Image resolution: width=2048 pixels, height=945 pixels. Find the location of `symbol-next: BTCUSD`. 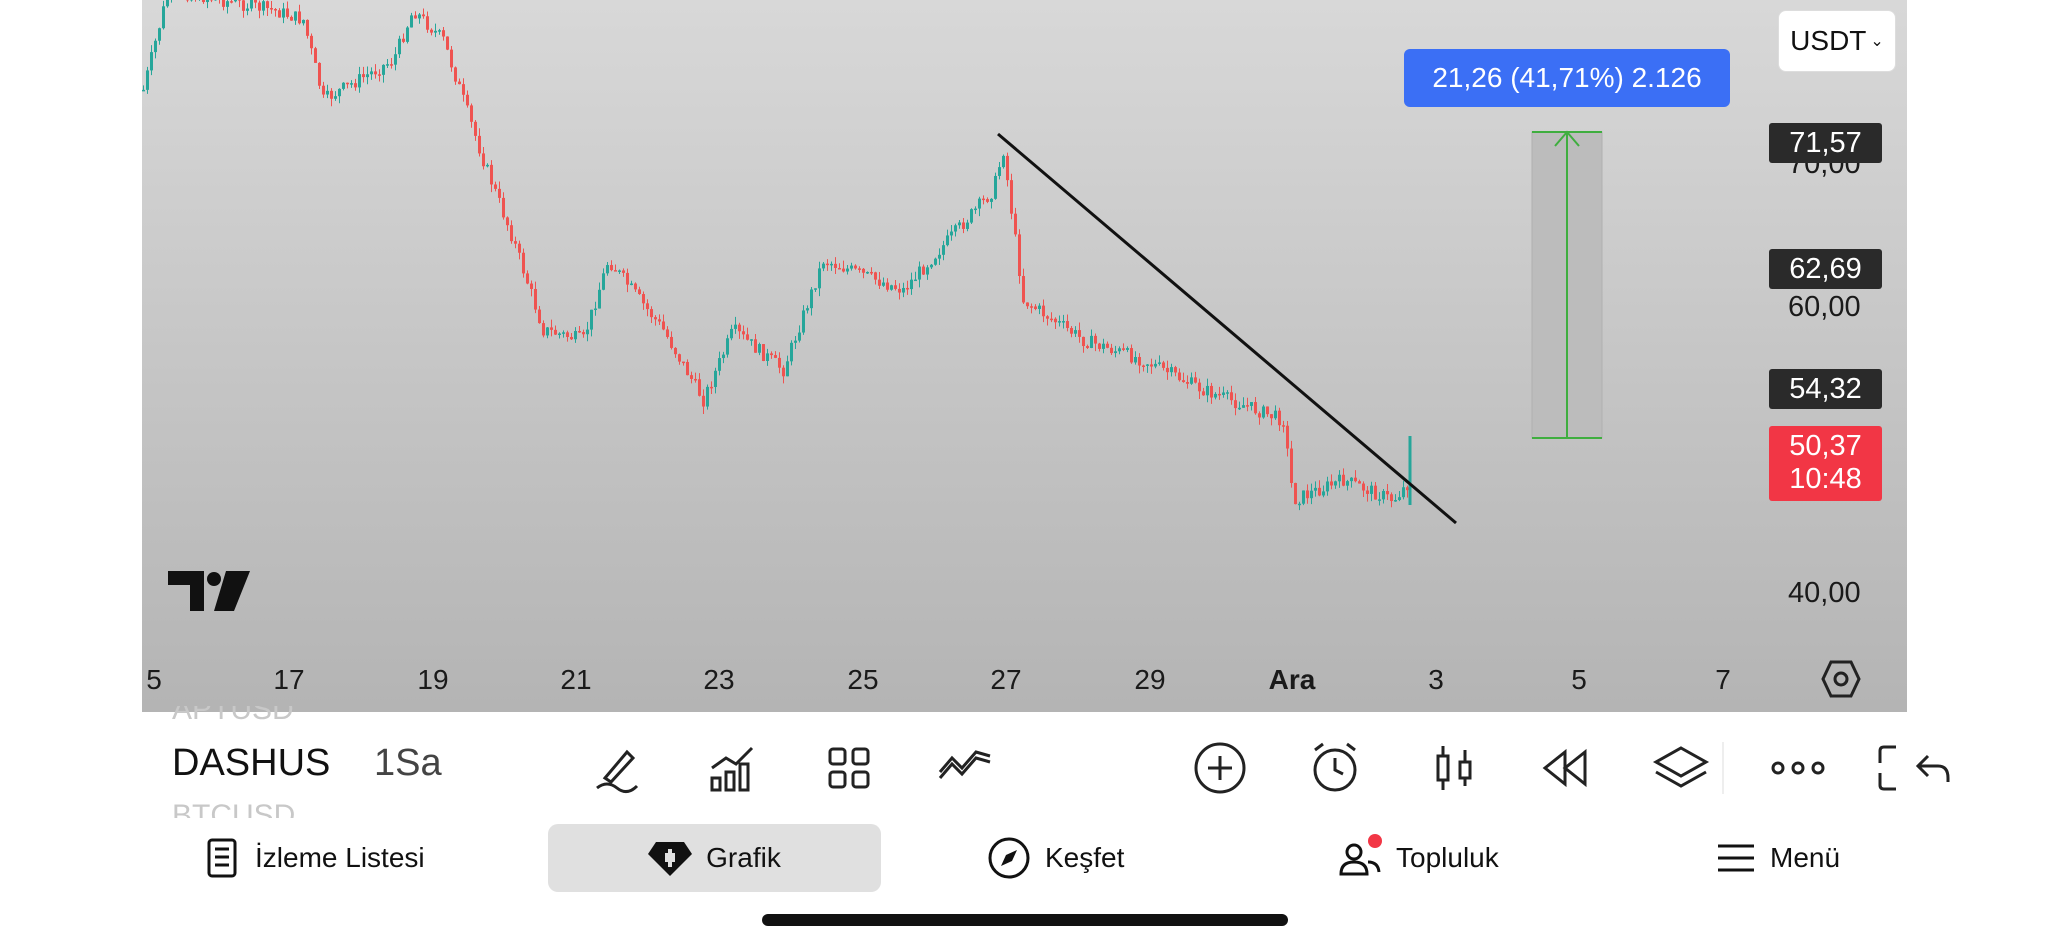

symbol-next: BTCUSD is located at coordinates (234, 809).